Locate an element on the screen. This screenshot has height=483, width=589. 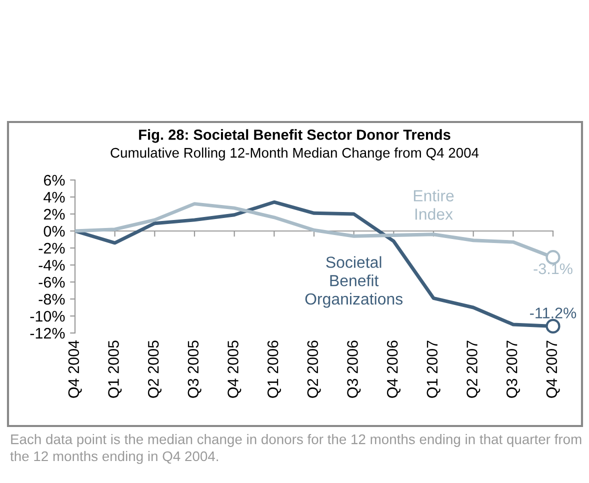
y-tick-label: -2% is located at coordinates (51, 248).